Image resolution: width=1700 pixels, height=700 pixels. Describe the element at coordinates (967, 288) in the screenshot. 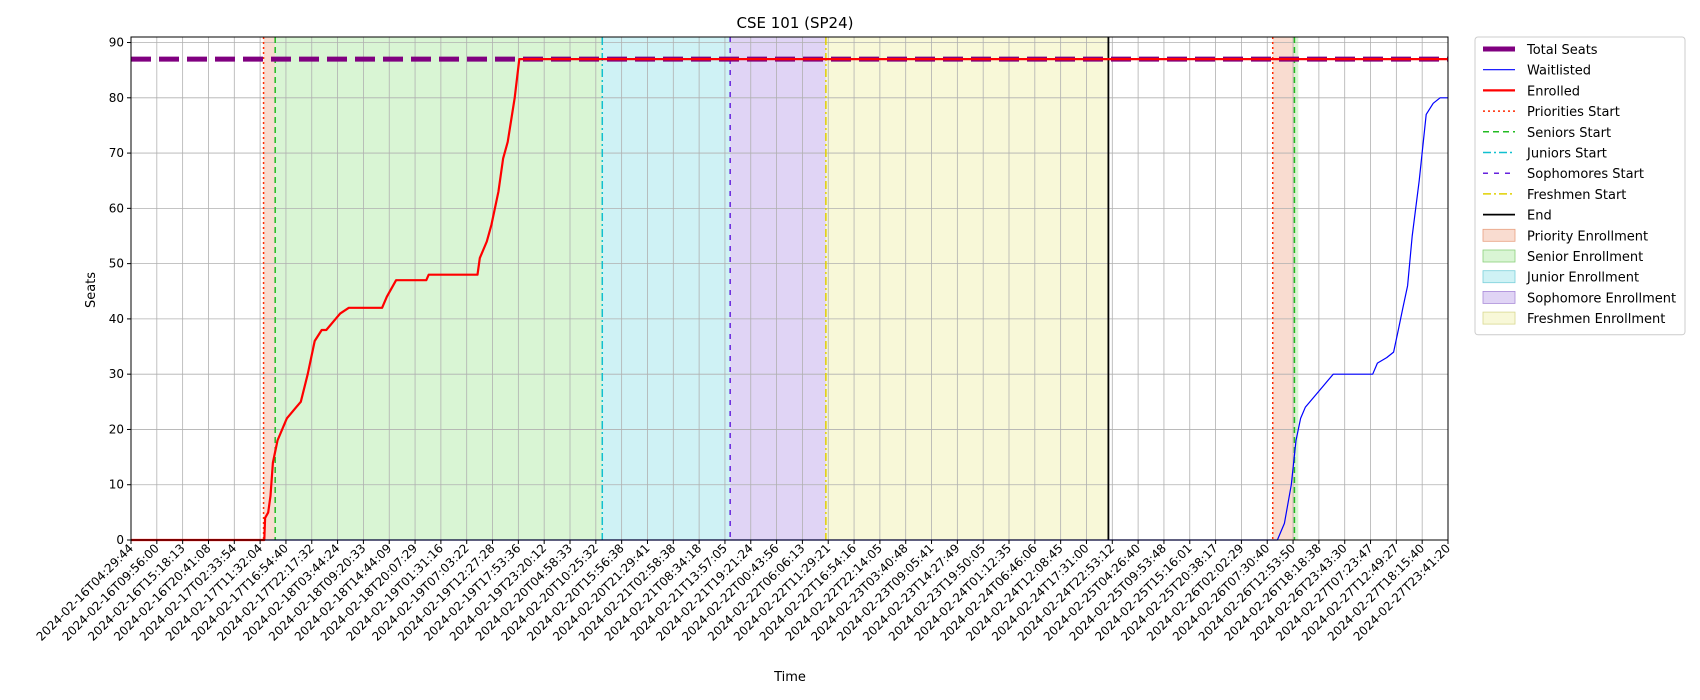

I see `region-freshmen-enrollment` at that location.